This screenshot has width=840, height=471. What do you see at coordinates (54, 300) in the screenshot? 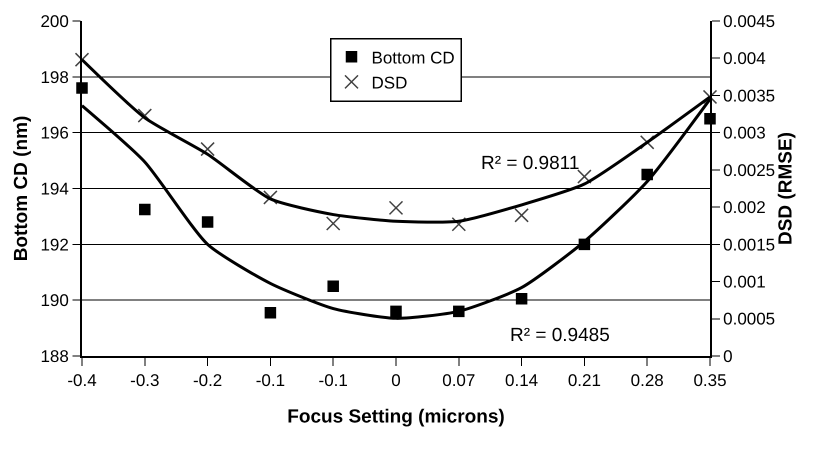
I see `y-tick-label: 190` at bounding box center [54, 300].